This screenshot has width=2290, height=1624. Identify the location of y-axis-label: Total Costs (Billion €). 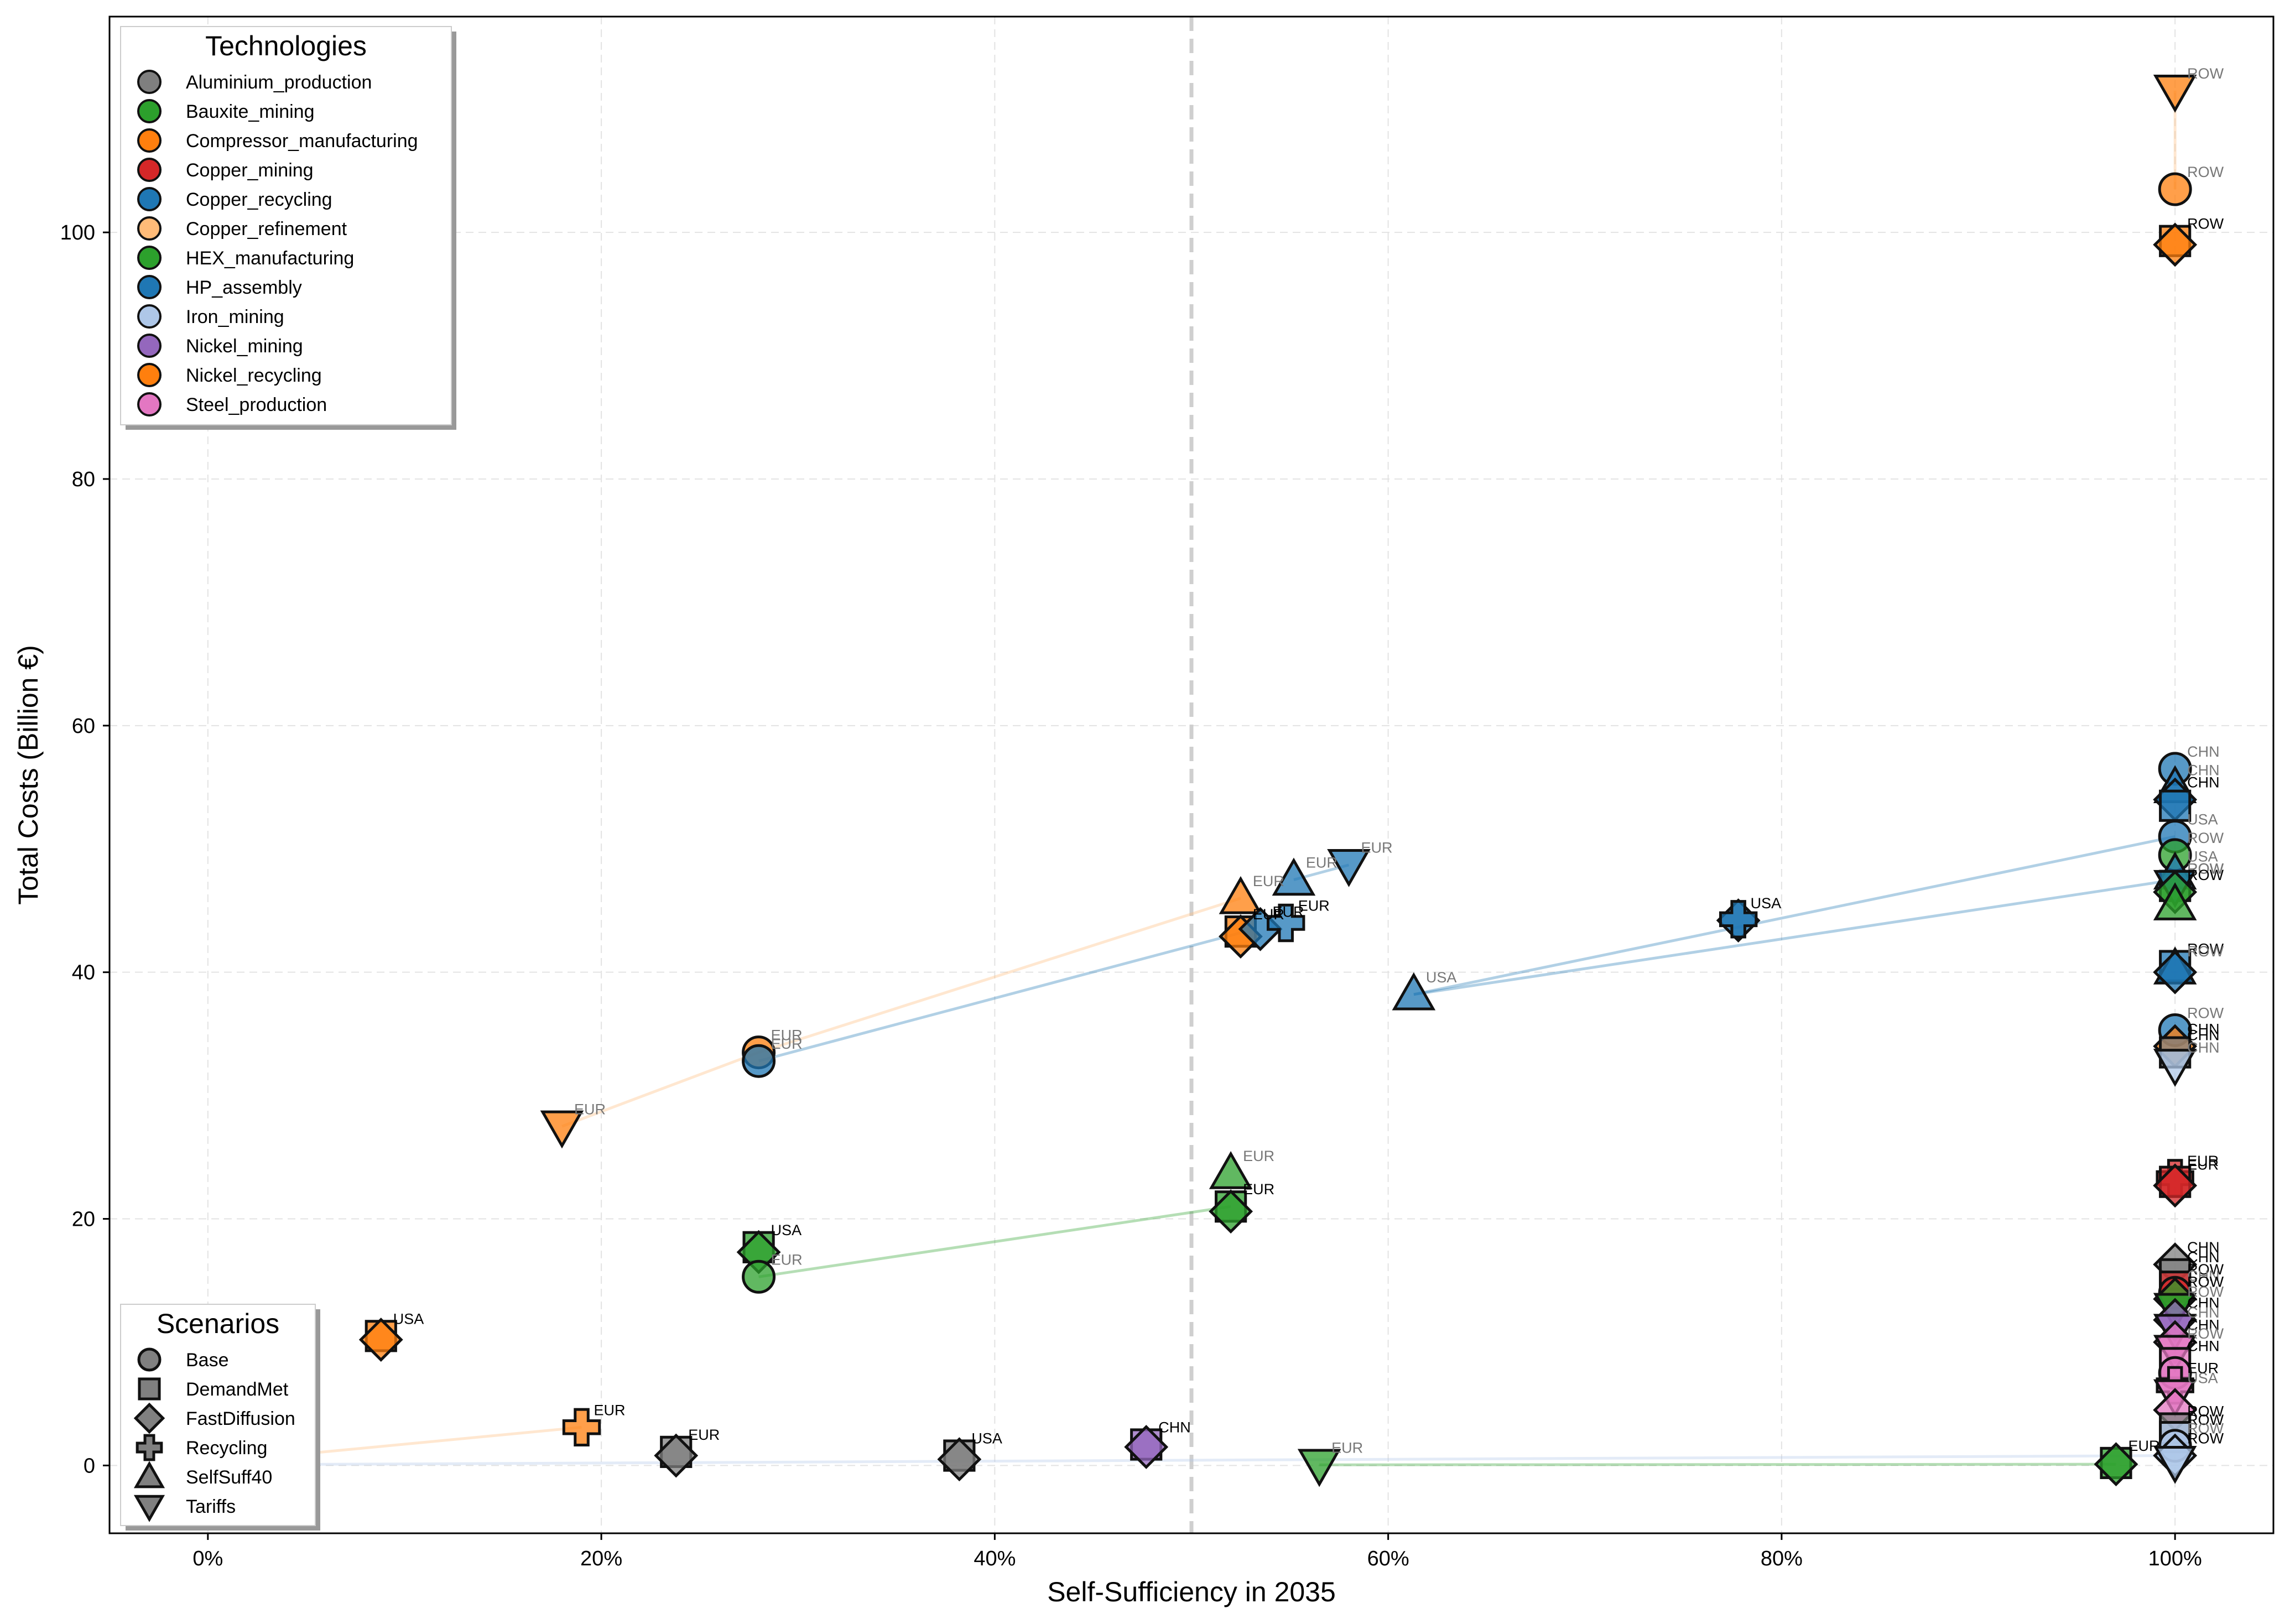
(29, 775).